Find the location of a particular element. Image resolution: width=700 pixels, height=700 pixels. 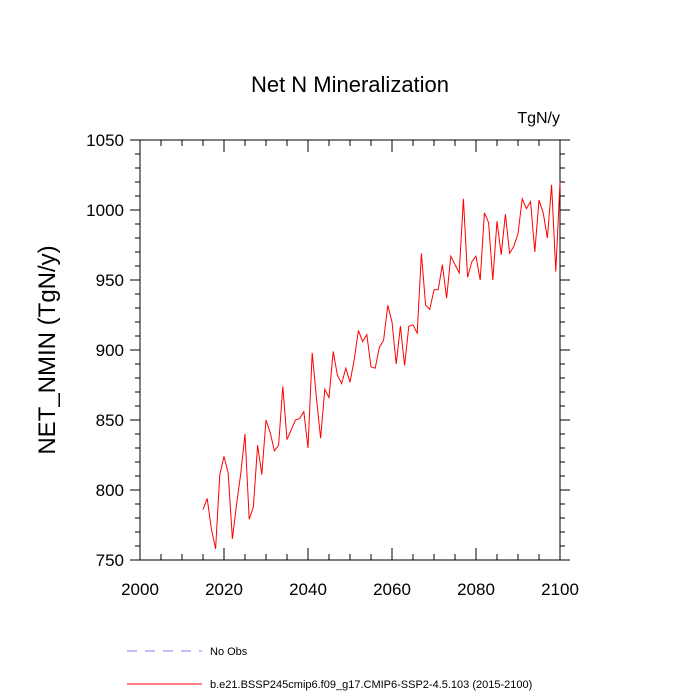

x-tick-label: 2000 is located at coordinates (140, 589).